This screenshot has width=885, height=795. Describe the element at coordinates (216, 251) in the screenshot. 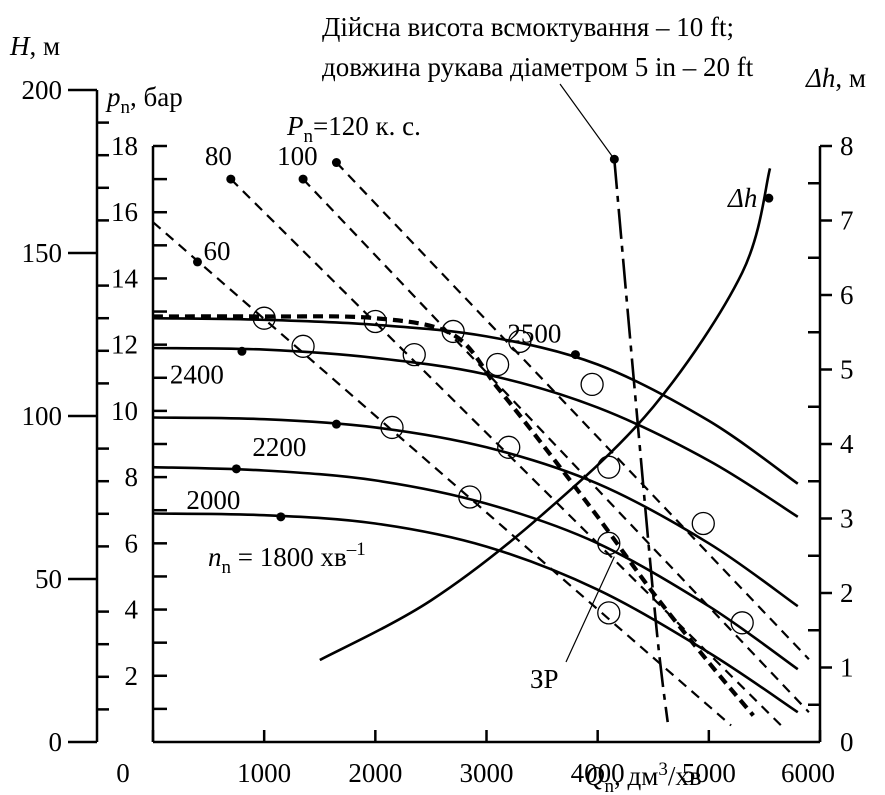

I see `power-line-label: 60` at that location.